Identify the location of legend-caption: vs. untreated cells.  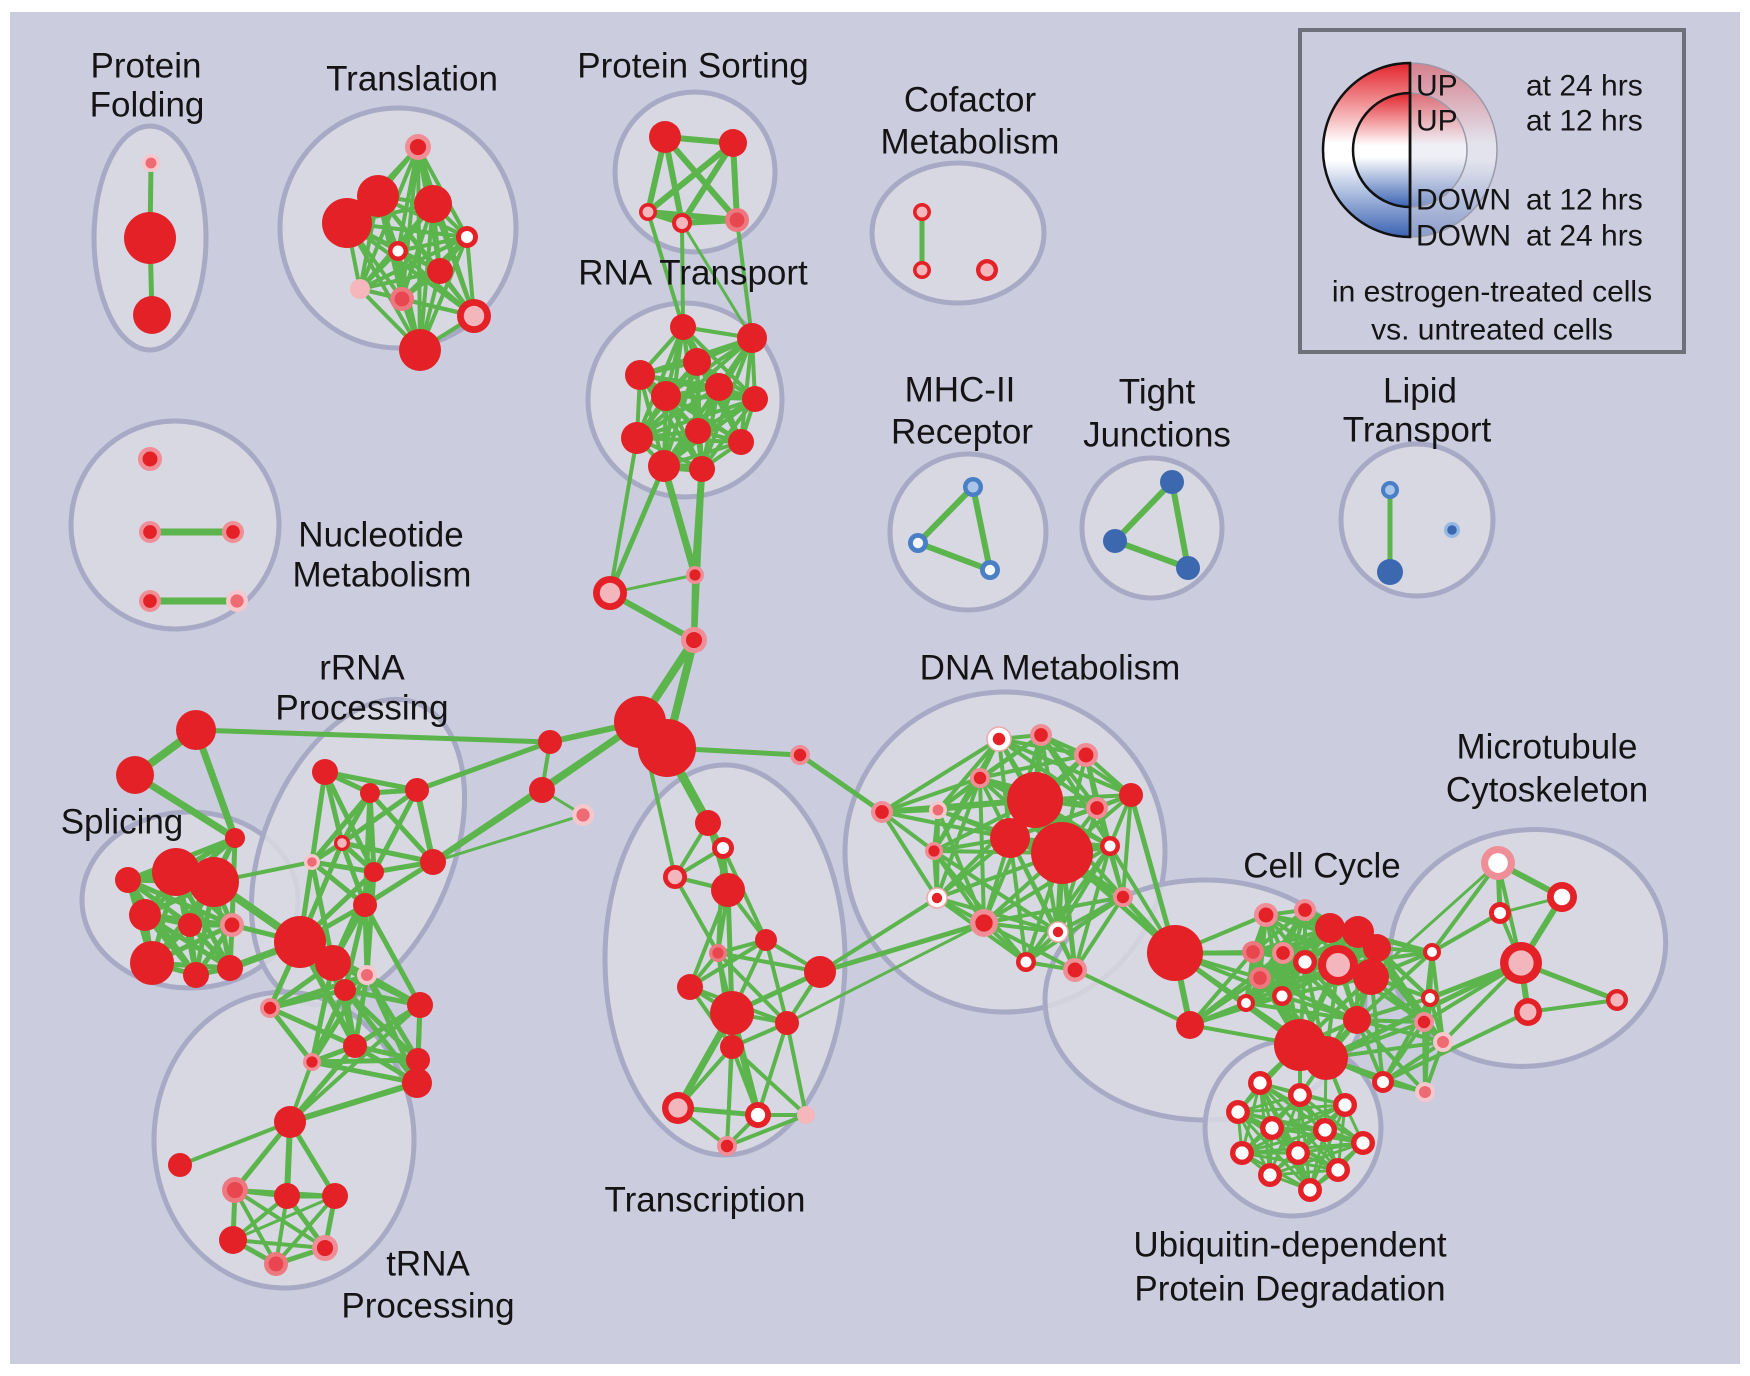
(1492, 330).